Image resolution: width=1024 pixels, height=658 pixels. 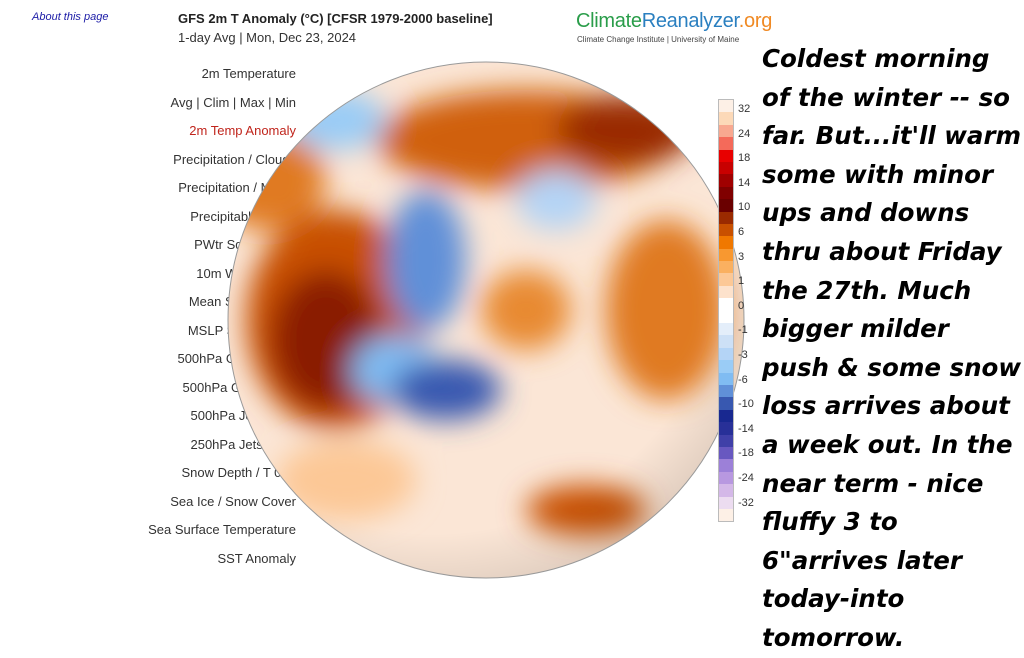 I want to click on colorbar-tick-label: 0, so click(x=741, y=305).